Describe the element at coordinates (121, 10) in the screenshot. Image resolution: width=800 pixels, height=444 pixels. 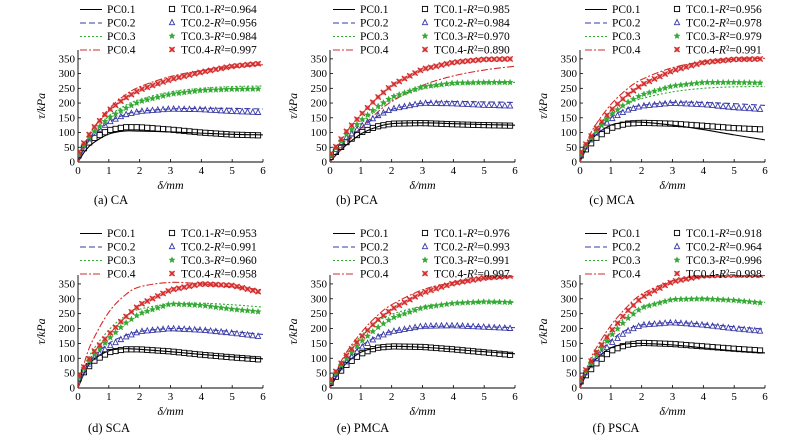
I see `legend-label: PC0.1` at that location.